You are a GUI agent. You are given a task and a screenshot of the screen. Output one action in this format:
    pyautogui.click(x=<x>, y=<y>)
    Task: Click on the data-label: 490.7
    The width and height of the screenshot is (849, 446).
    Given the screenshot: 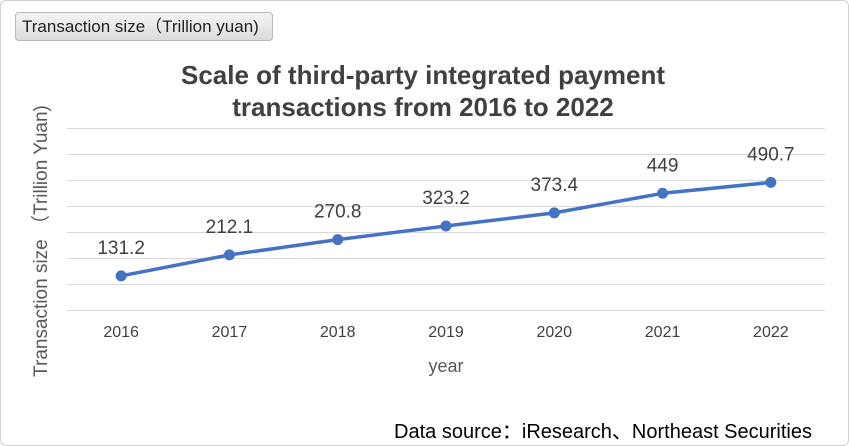 What is the action you would take?
    pyautogui.click(x=771, y=154)
    